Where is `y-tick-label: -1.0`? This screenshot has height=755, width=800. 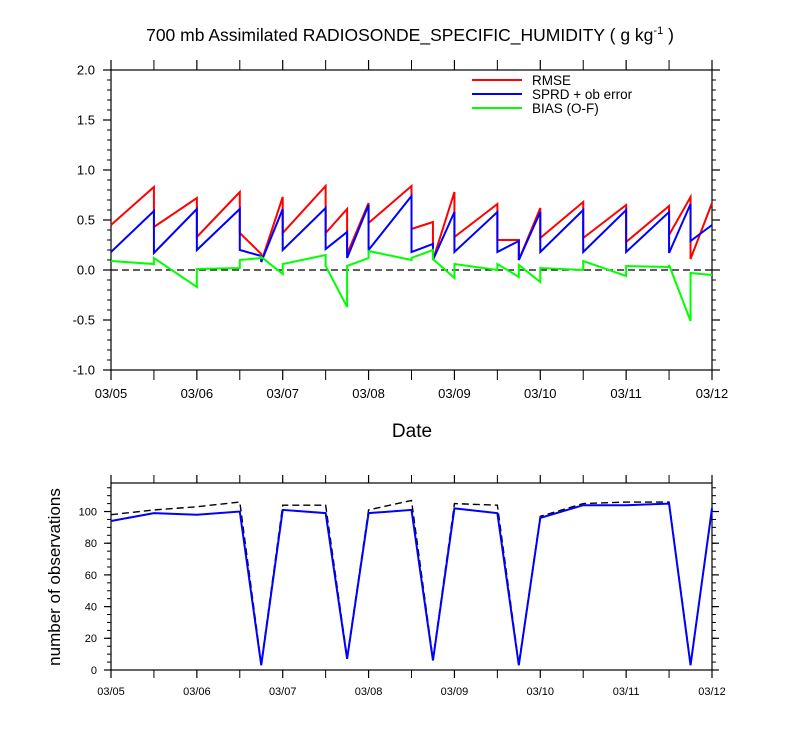
y-tick-label: -1.0 is located at coordinates (84, 370).